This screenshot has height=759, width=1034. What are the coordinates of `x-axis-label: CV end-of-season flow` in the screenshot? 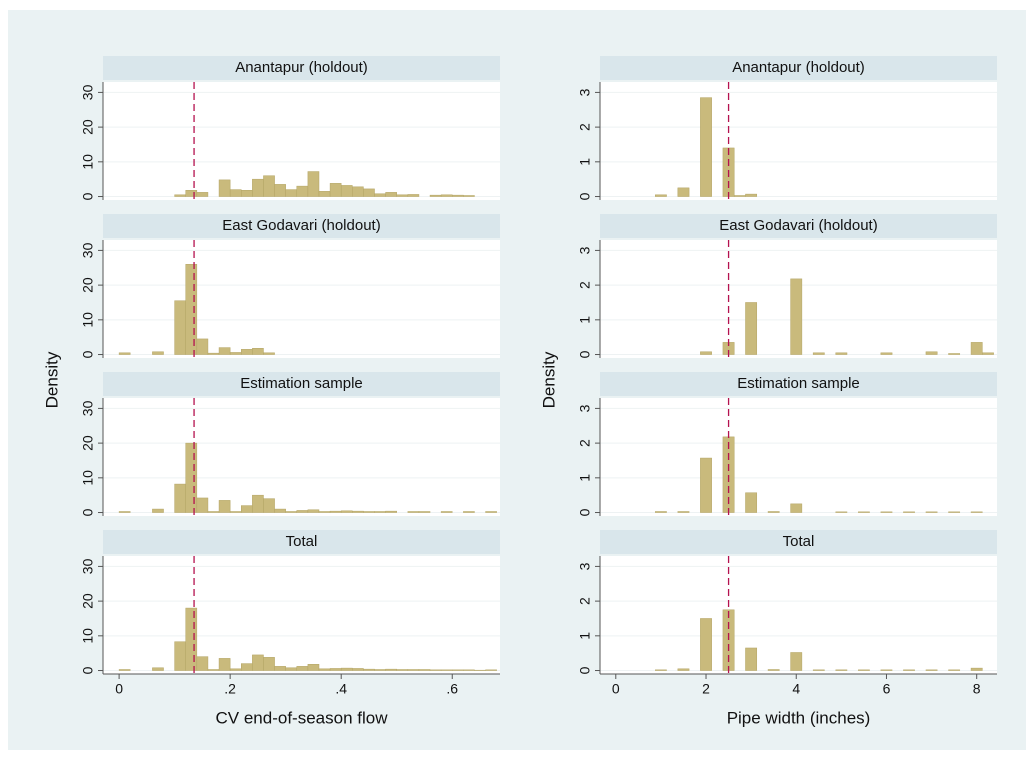 It's located at (302, 717).